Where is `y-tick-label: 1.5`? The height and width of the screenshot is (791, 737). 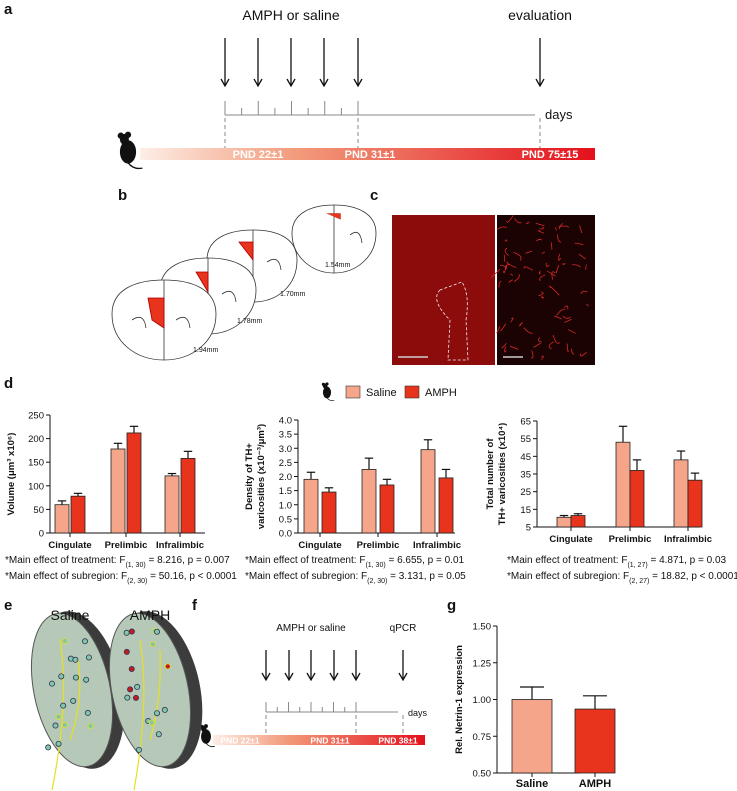
y-tick-label: 1.5 is located at coordinates (285, 491).